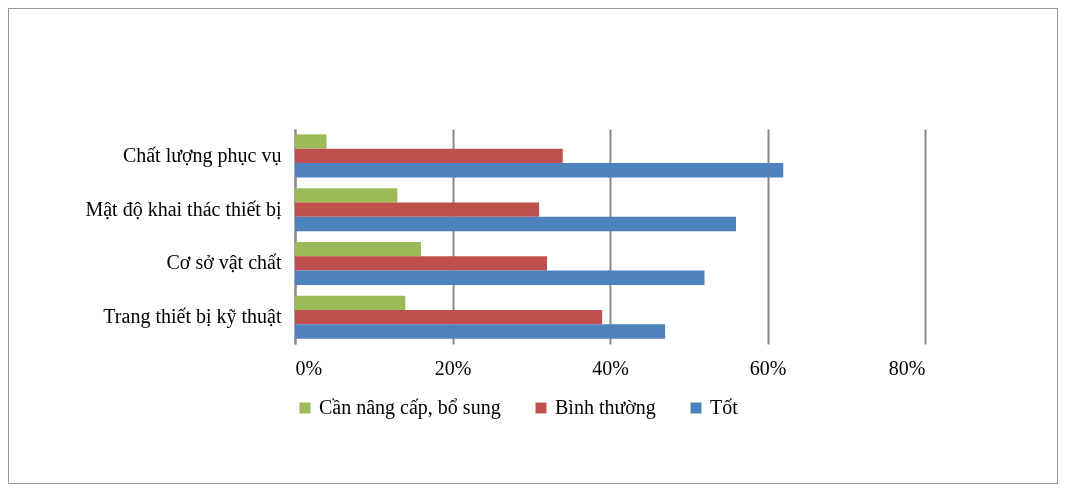  What do you see at coordinates (224, 262) in the screenshot?
I see `y-tick-label: Cơ sở vật chất` at bounding box center [224, 262].